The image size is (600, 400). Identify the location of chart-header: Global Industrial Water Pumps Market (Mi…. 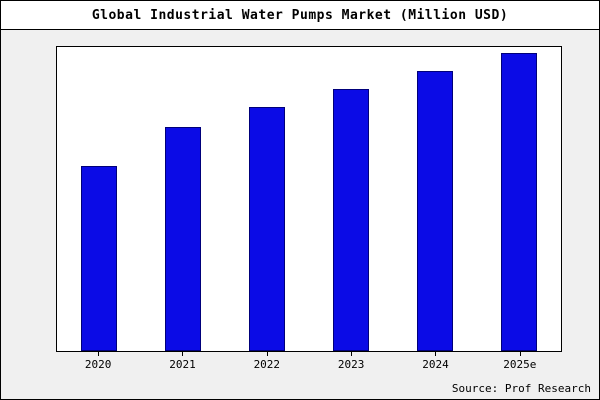
(300, 15).